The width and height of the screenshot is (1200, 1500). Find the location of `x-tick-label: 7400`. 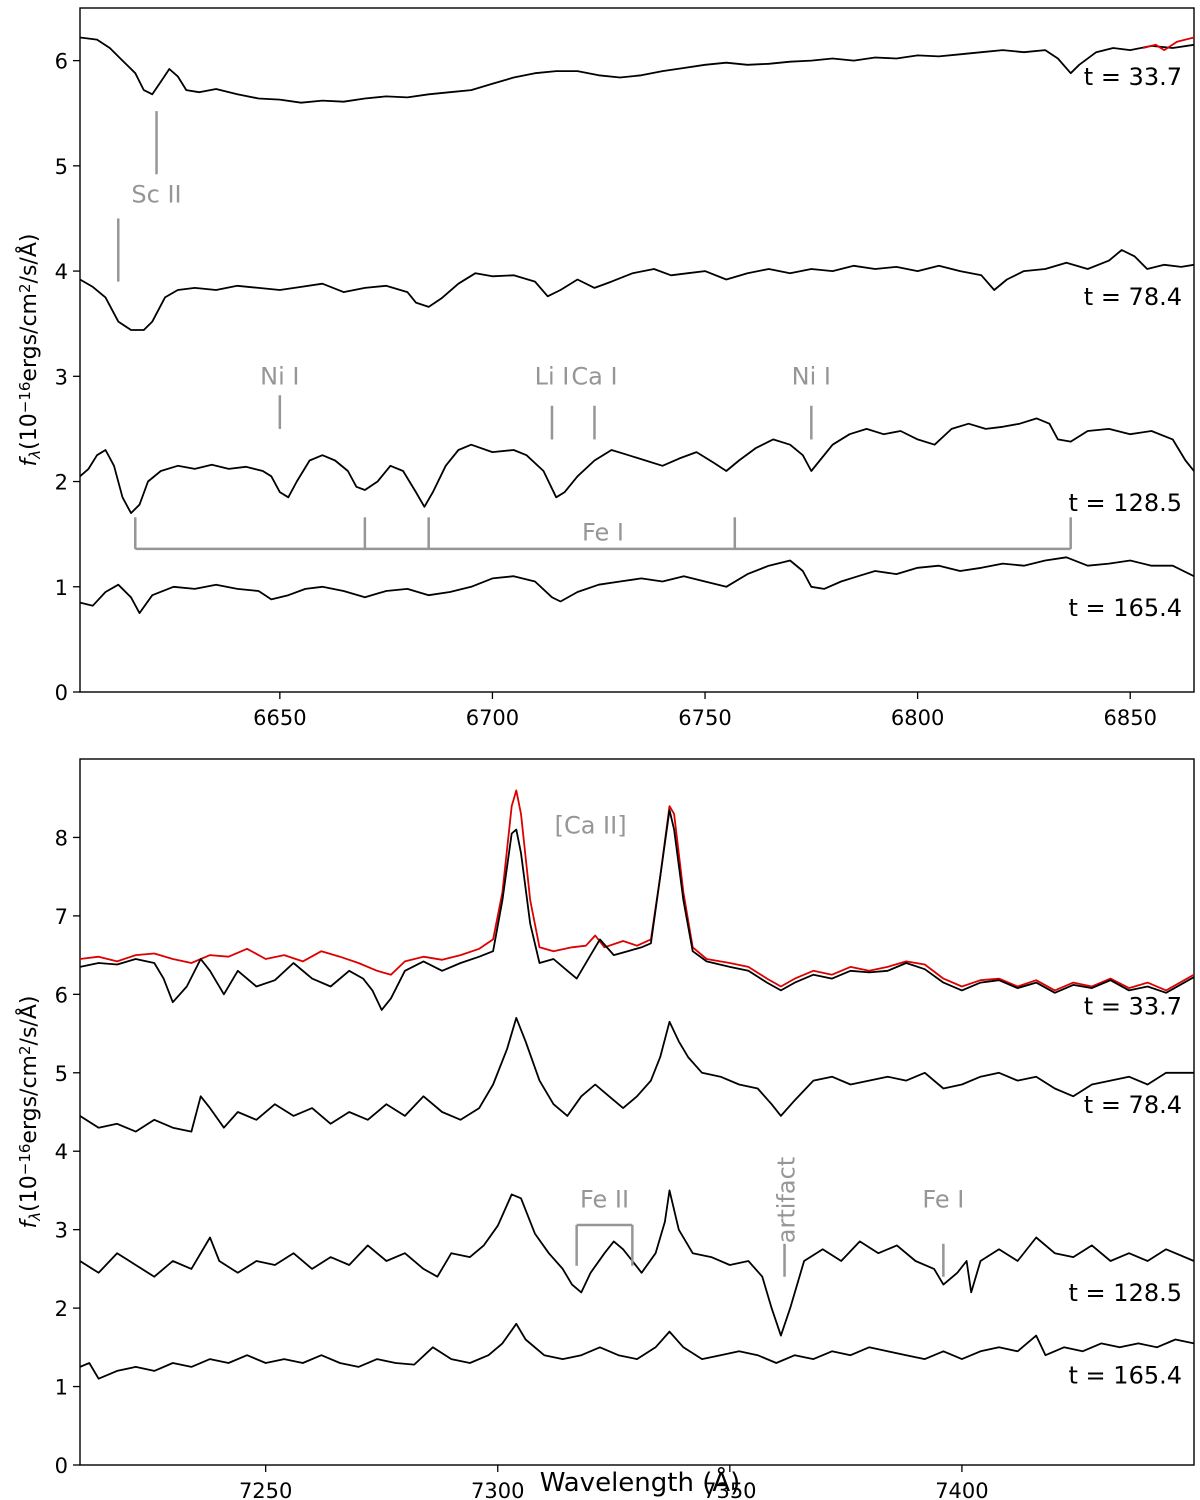

x-tick-label: 7400 is located at coordinates (961, 1489).